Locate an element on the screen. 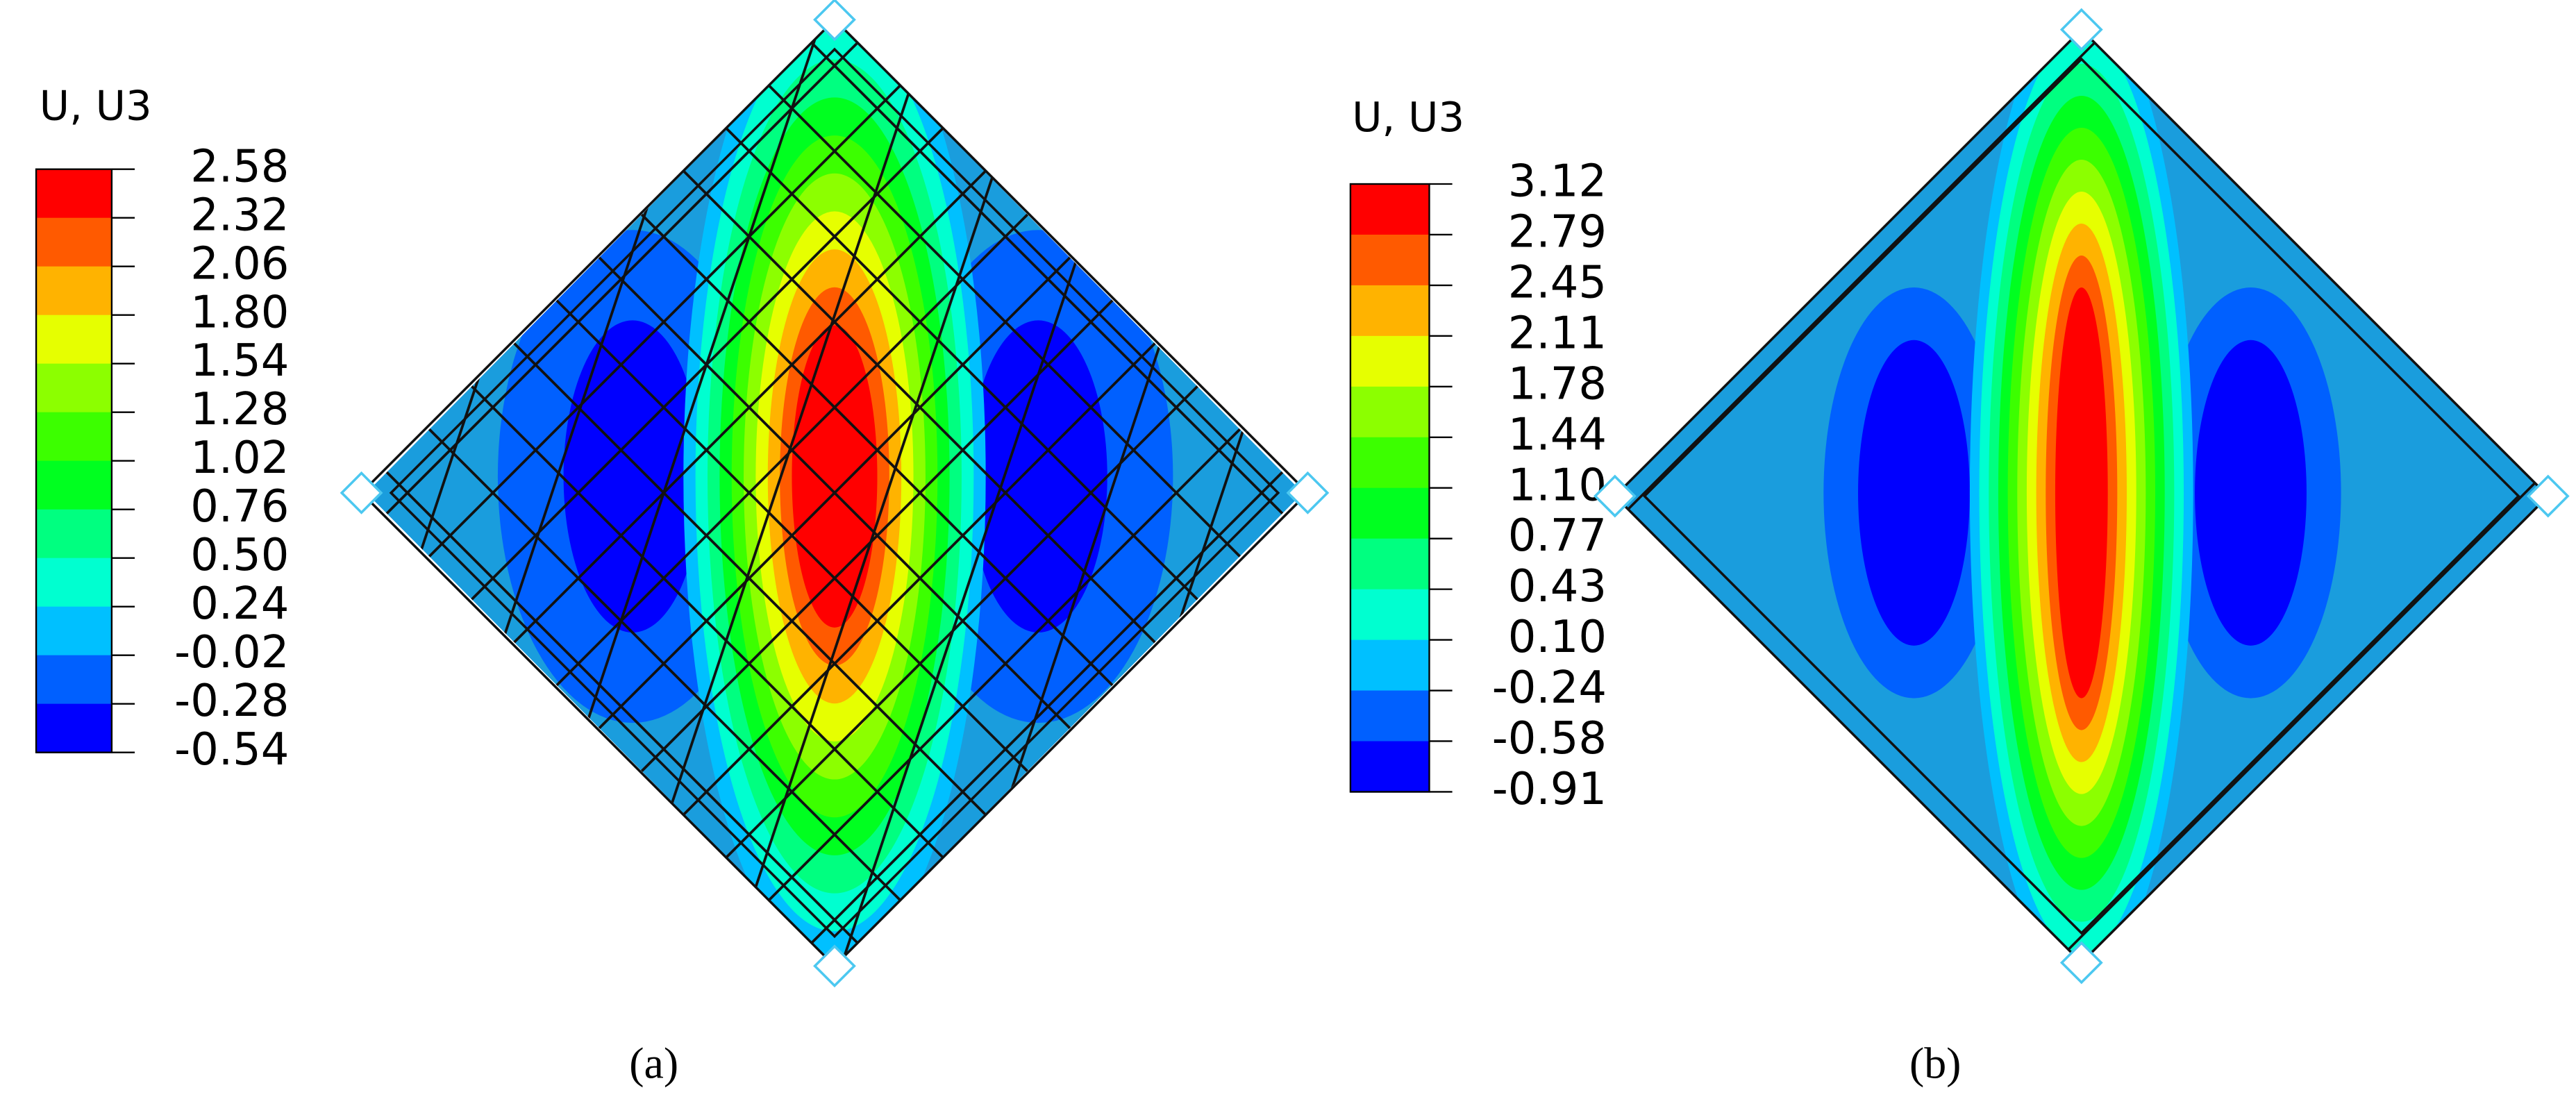 This screenshot has height=1113, width=2576. legend-label: 2.32 is located at coordinates (239, 215).